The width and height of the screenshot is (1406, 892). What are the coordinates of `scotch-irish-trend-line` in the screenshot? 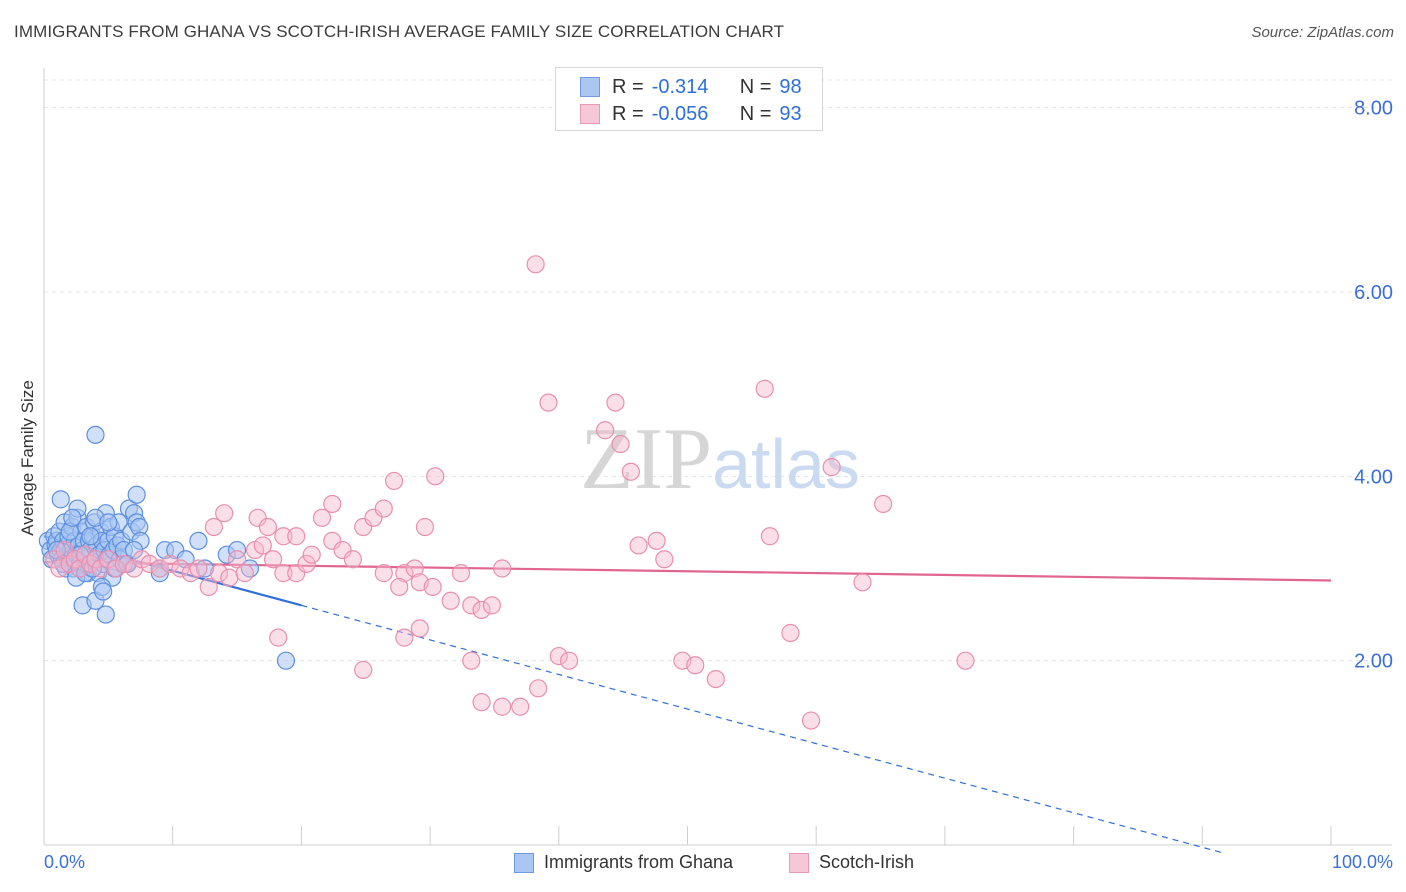 It's located at (687, 571).